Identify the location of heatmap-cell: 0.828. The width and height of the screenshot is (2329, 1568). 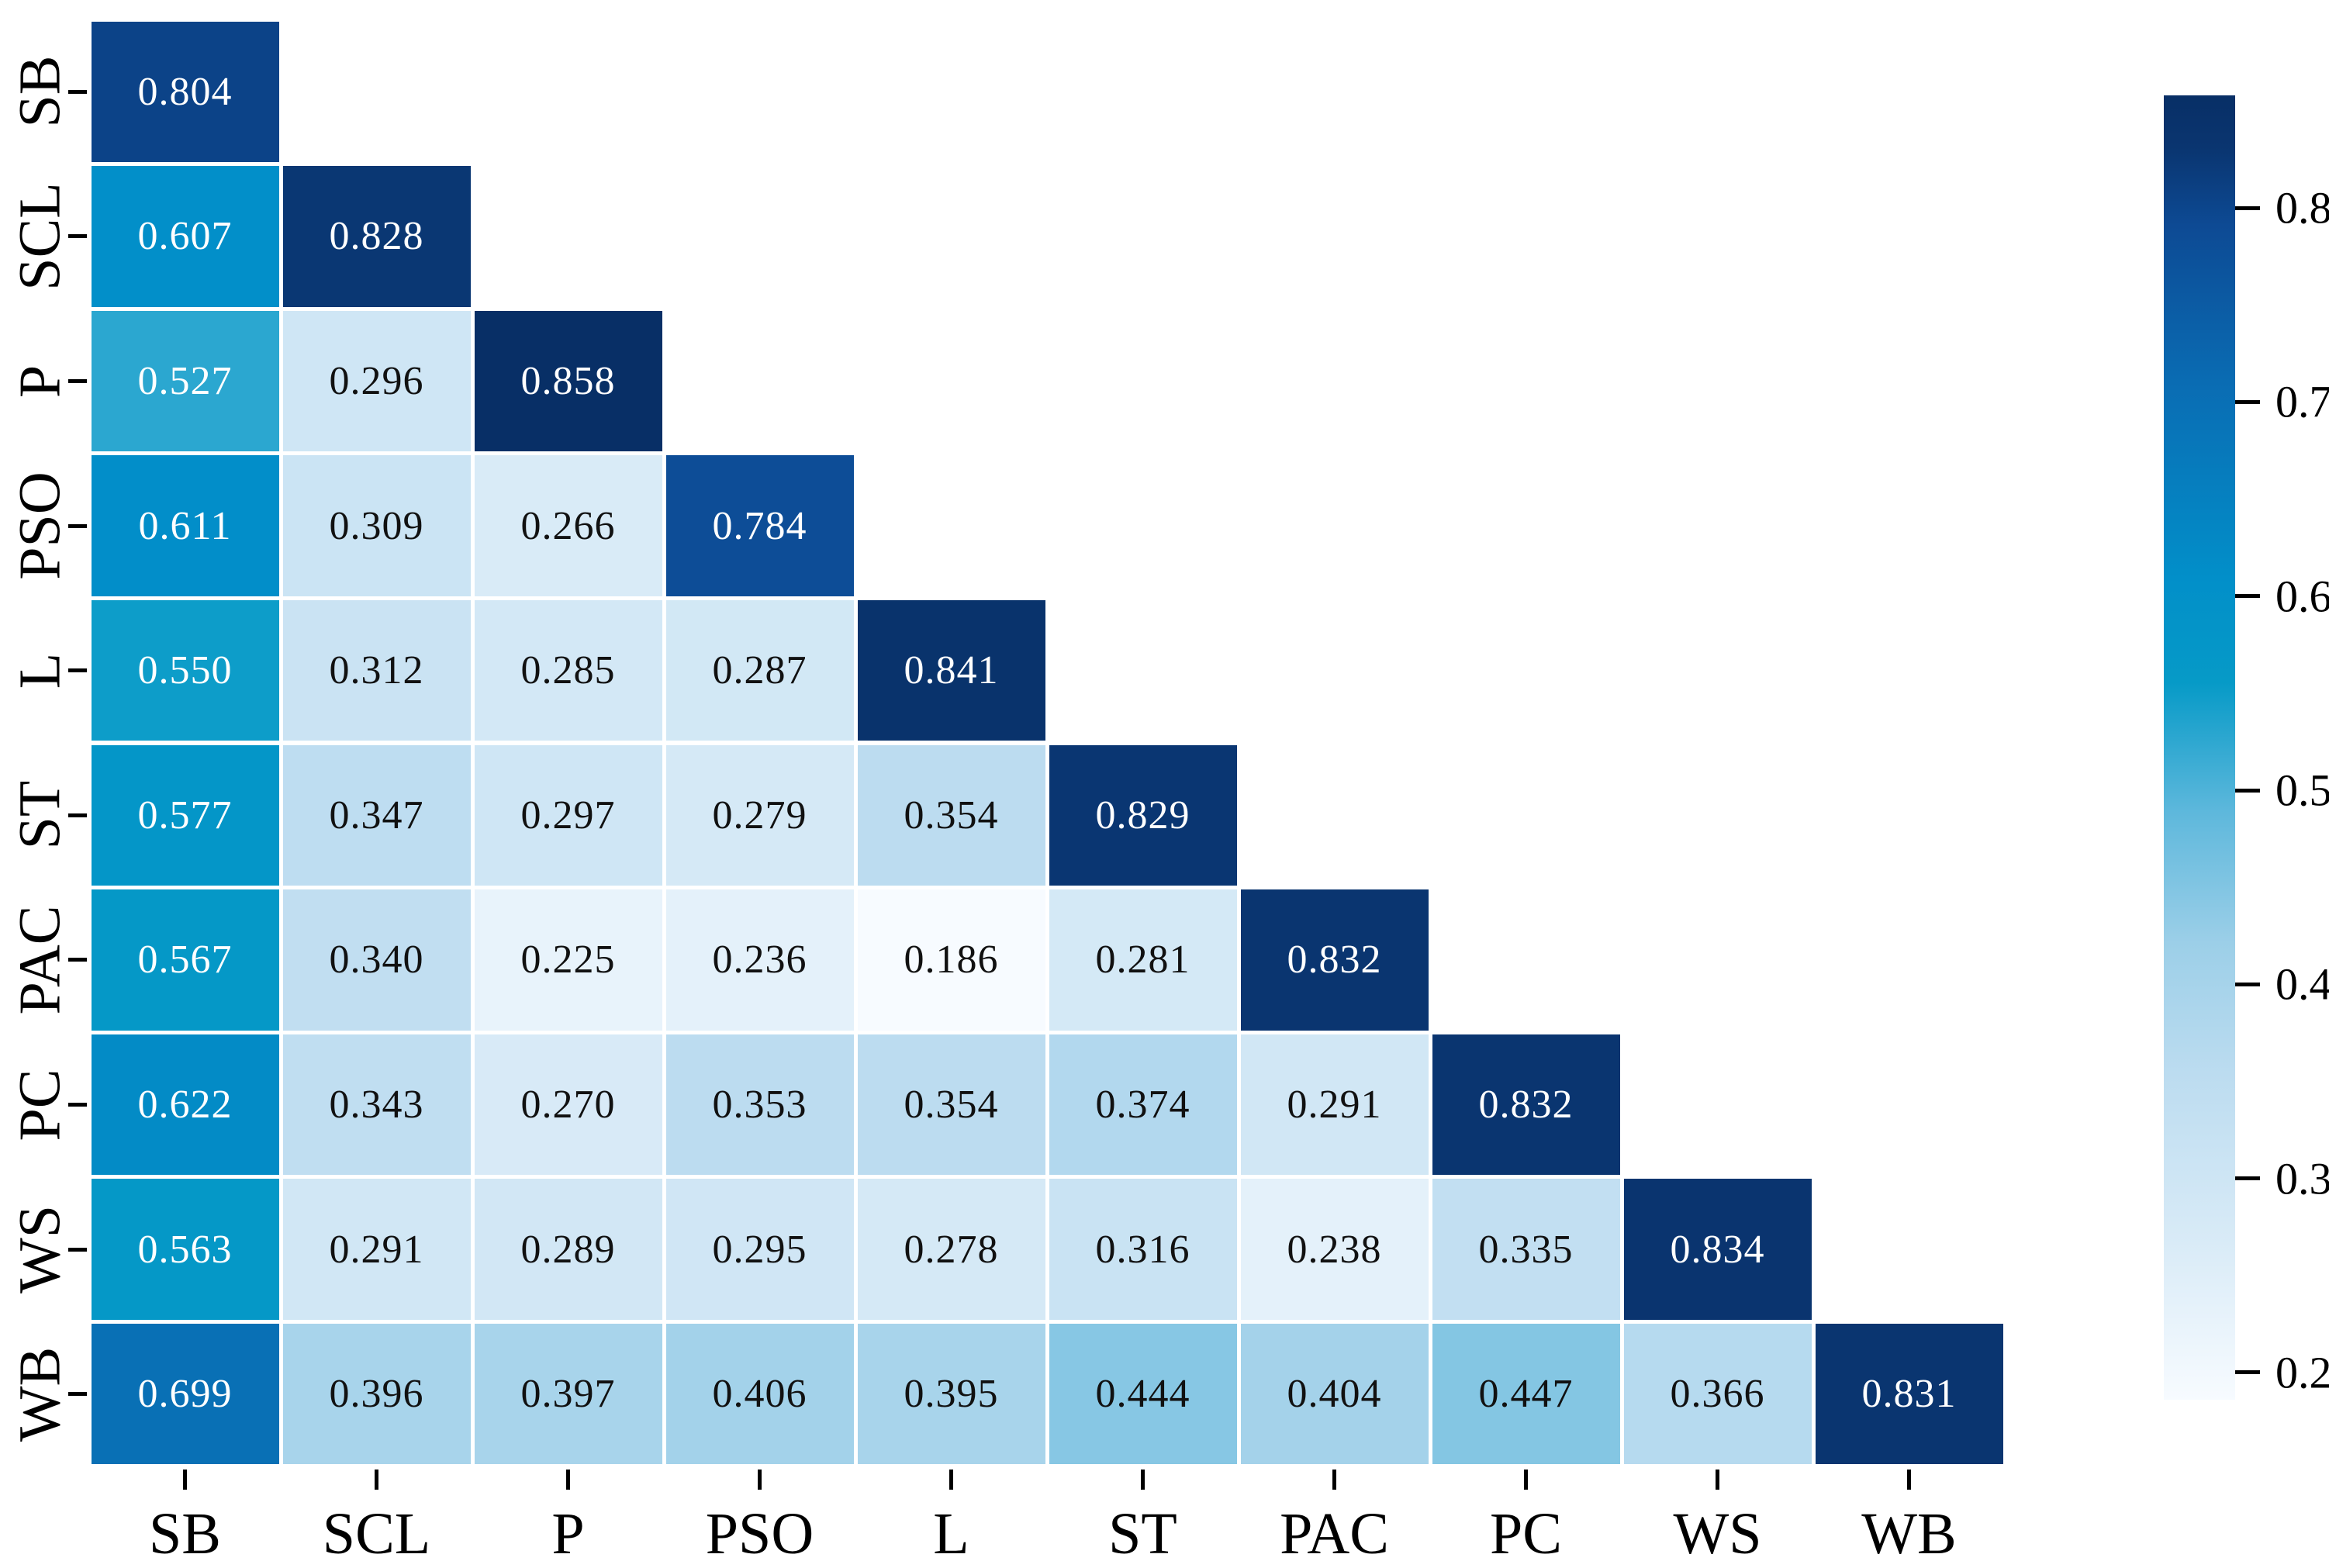
(376, 236).